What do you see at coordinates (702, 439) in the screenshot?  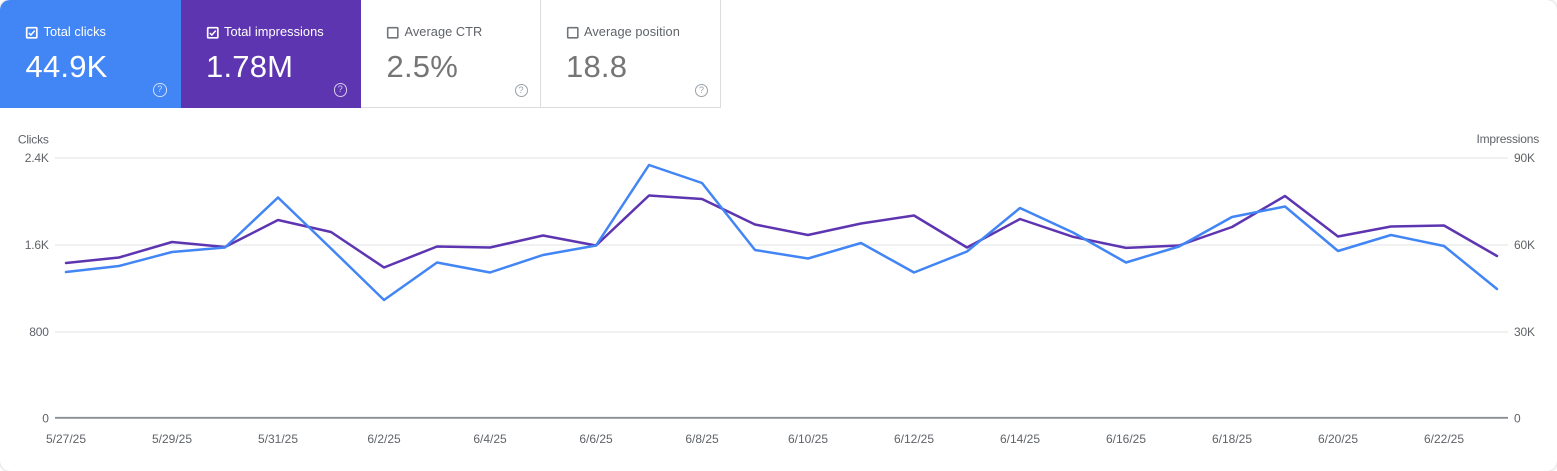 I see `svg-text: 6/8/25` at bounding box center [702, 439].